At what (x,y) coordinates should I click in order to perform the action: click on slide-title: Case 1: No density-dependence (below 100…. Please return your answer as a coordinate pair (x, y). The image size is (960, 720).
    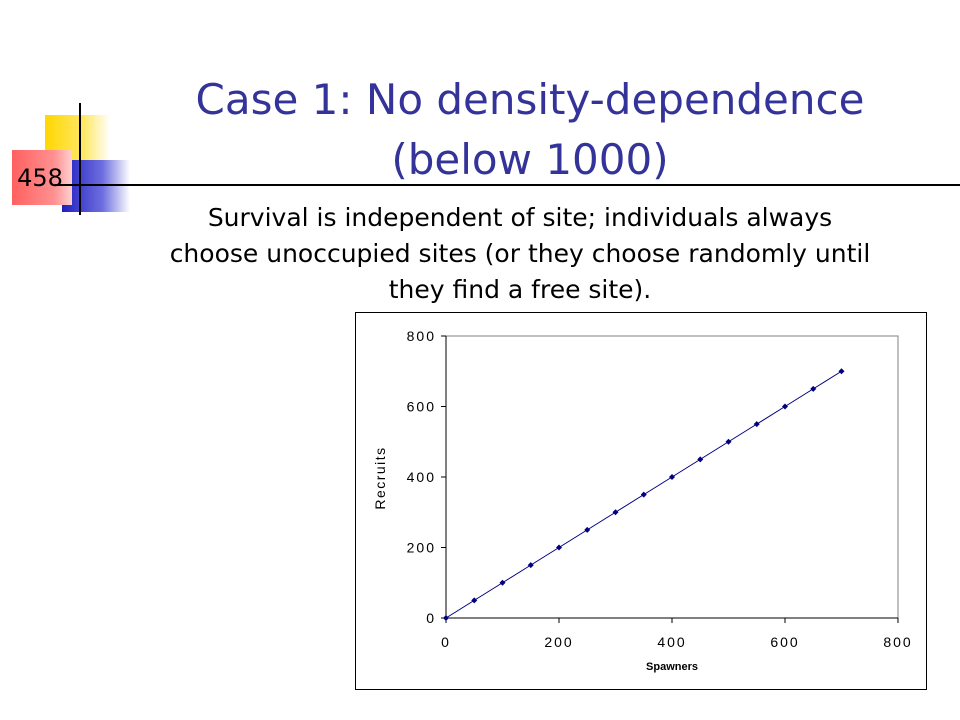
    Looking at the image, I should click on (530, 130).